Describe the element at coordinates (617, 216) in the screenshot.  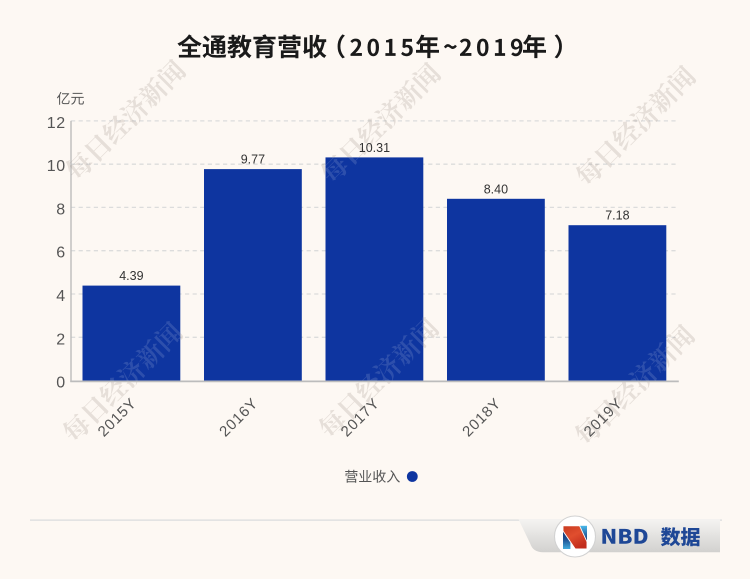
I see `svg-text: 7.18` at that location.